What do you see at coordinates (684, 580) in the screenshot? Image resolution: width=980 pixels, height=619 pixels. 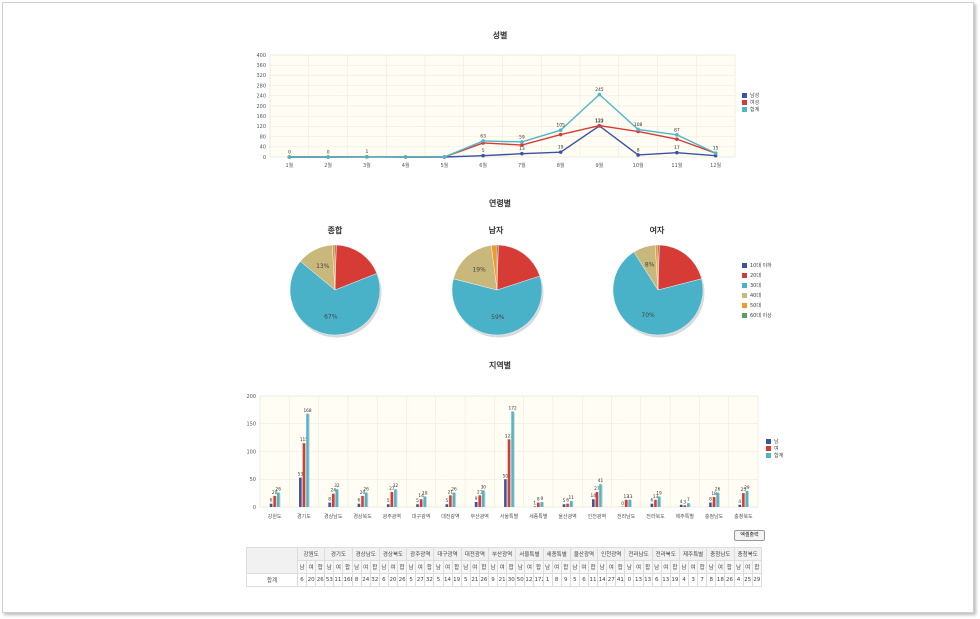 I see `table-cell: 4` at bounding box center [684, 580].